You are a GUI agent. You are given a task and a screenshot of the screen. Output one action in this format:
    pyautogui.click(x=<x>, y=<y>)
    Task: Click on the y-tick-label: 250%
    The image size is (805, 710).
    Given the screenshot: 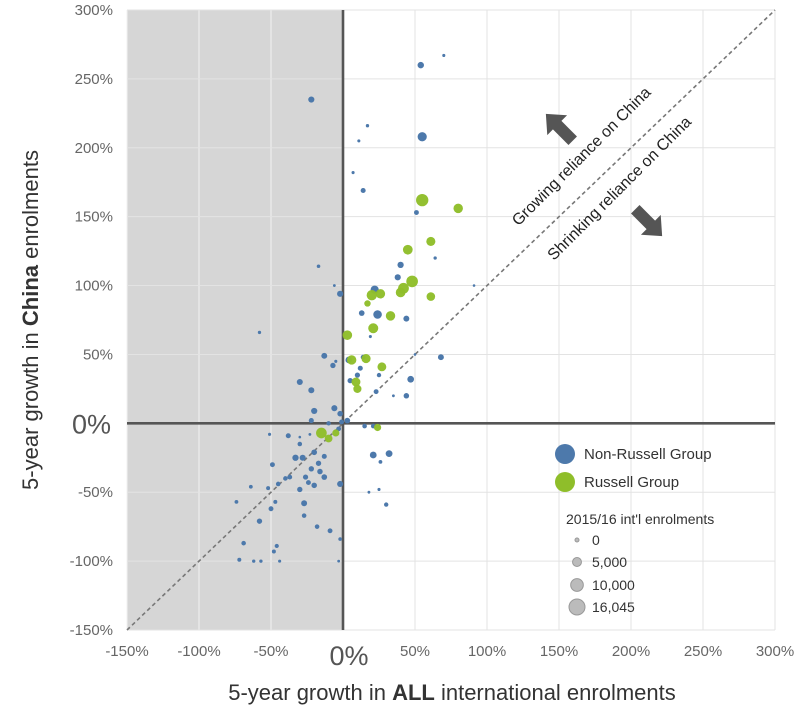 What is the action you would take?
    pyautogui.click(x=94, y=79)
    